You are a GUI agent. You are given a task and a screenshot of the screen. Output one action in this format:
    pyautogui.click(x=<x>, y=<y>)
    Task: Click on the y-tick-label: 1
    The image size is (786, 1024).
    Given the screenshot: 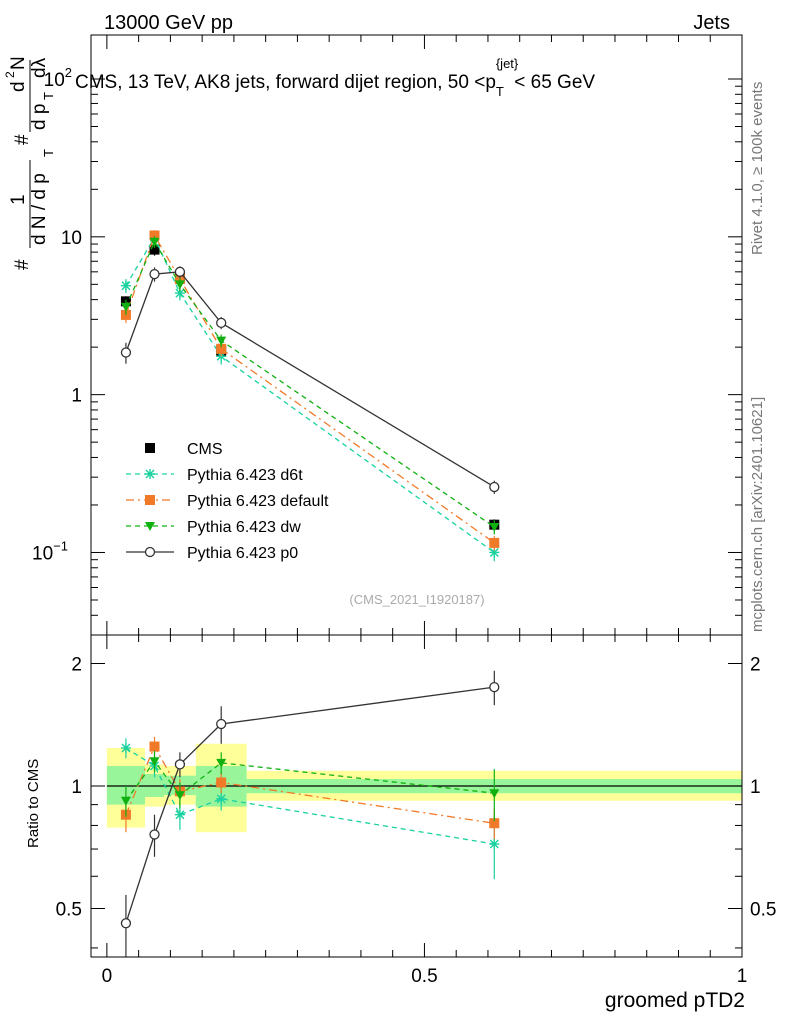 What is the action you would take?
    pyautogui.click(x=76, y=396)
    